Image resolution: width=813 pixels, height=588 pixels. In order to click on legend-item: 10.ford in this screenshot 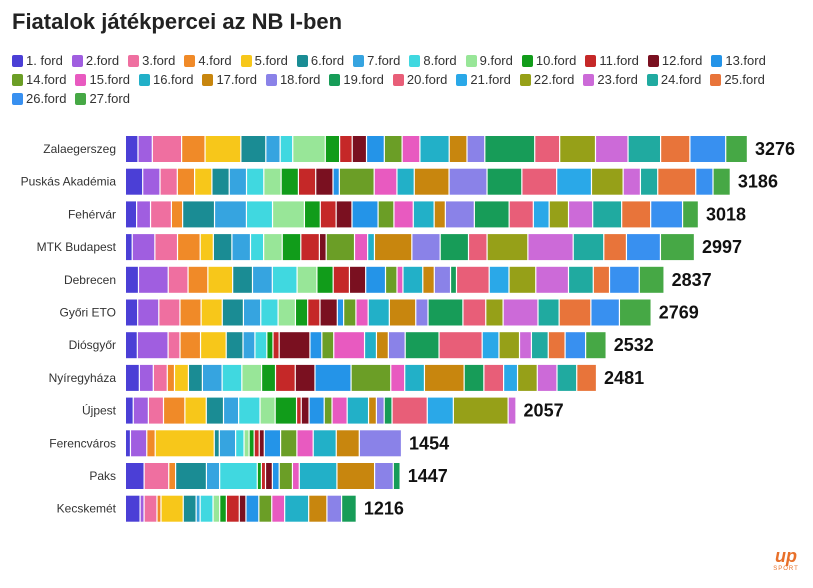, I will do `click(549, 60)`.